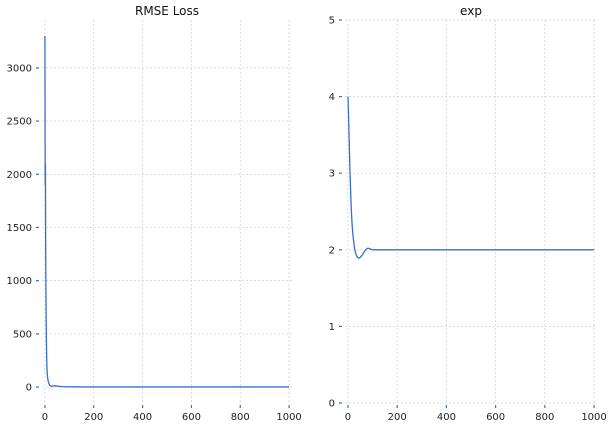 The width and height of the screenshot is (608, 431). Describe the element at coordinates (19, 68) in the screenshot. I see `rmse-loss-y-tick-label-6: 3000` at that location.